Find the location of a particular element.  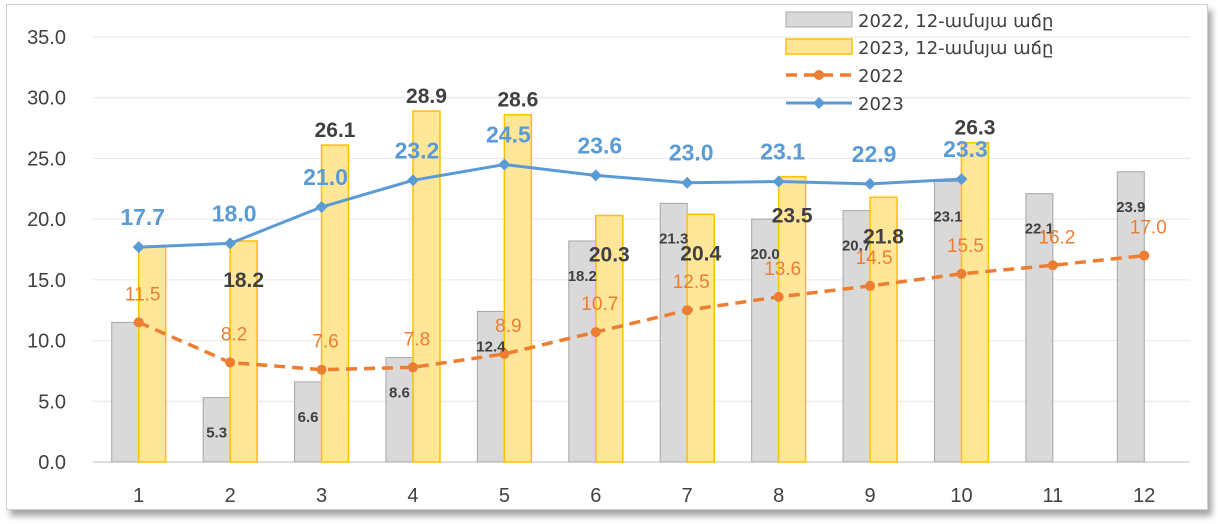

x-tick-label: 9 is located at coordinates (869, 496).